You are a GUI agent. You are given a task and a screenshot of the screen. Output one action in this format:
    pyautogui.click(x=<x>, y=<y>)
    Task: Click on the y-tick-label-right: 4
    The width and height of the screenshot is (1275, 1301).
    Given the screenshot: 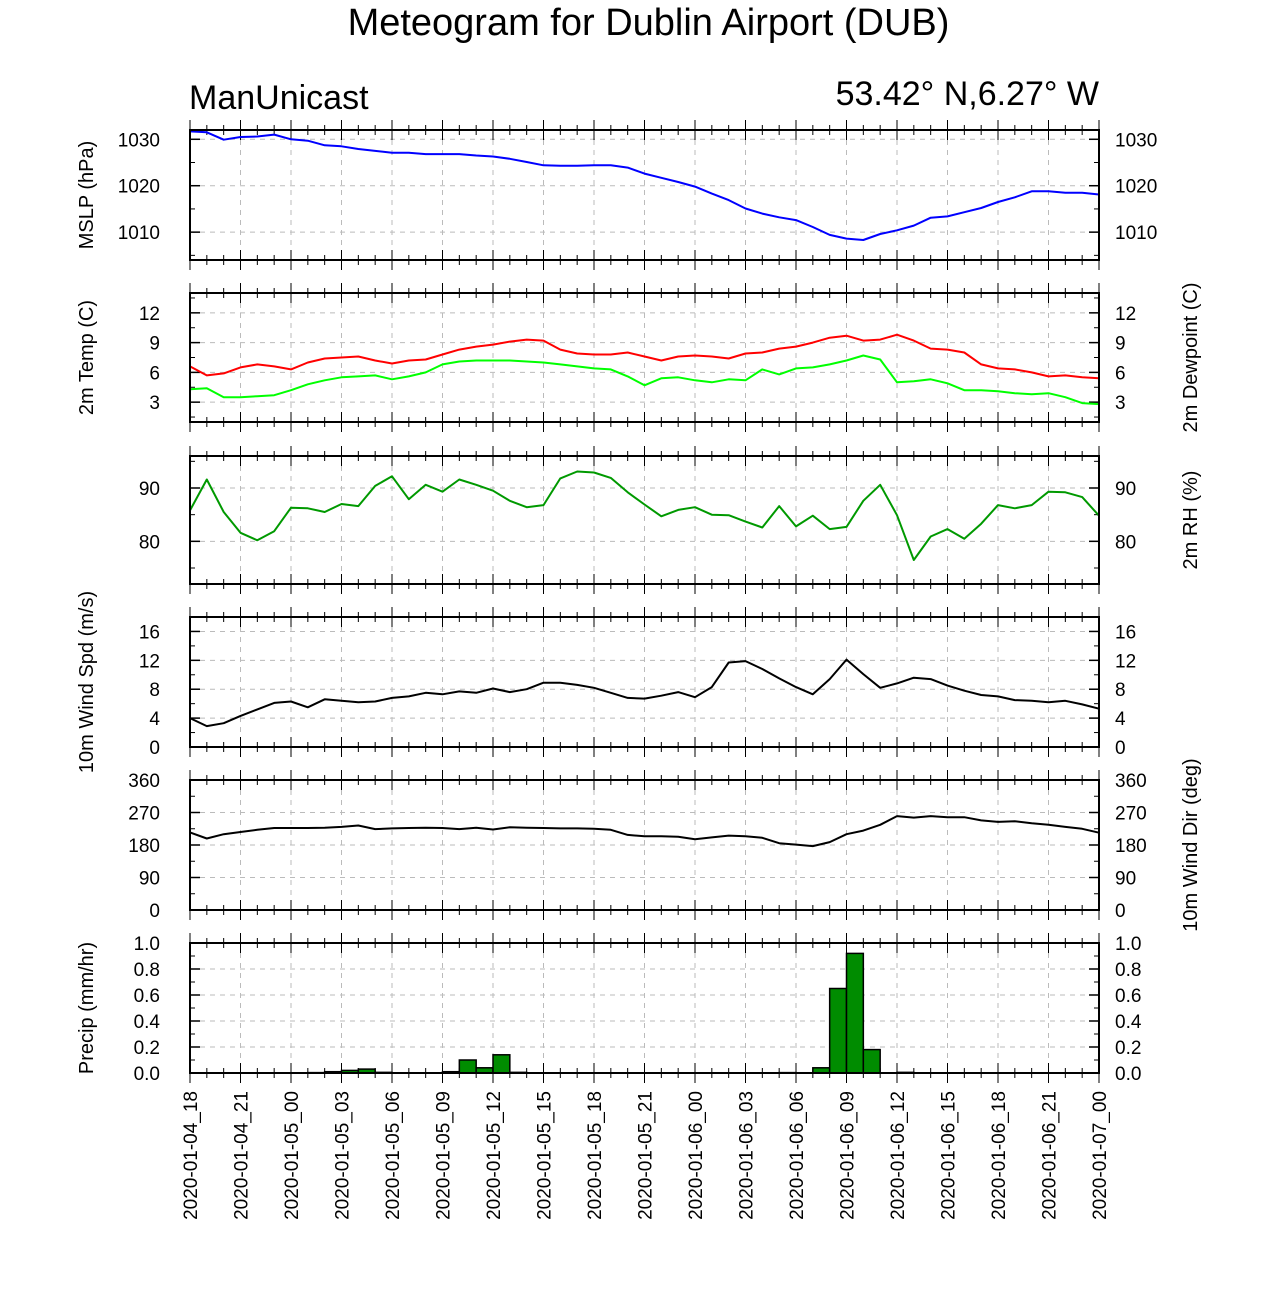 What is the action you would take?
    pyautogui.click(x=1120, y=719)
    